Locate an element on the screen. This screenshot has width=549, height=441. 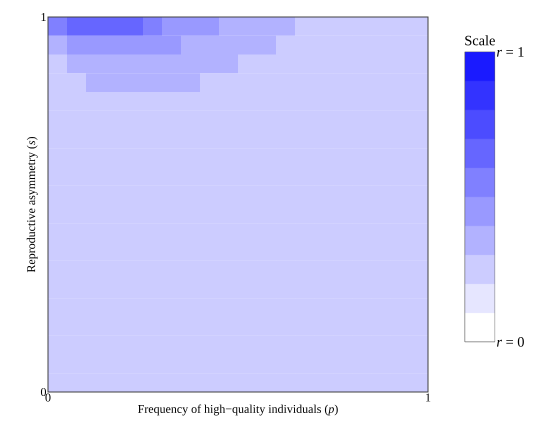
x-axis-title: Frequency of high−quality individuals (p) is located at coordinates (238, 410).